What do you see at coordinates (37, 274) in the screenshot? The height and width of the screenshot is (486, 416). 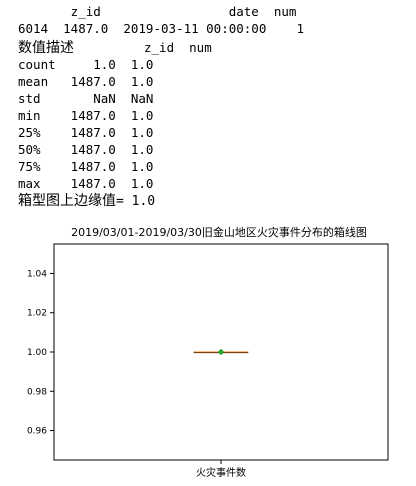 I see `y-tick-label: 1.04` at bounding box center [37, 274].